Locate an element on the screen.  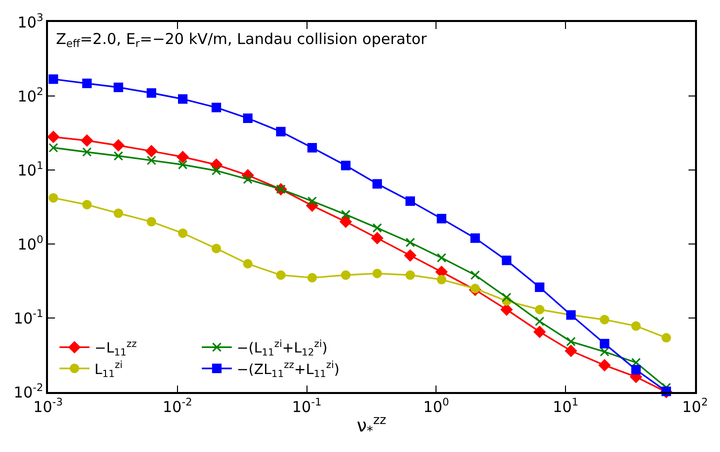
legend-label: −(ZL$_{11}$$^{zz}$+L$_{11}$$^{zi}$) is located at coordinates (288, 370).